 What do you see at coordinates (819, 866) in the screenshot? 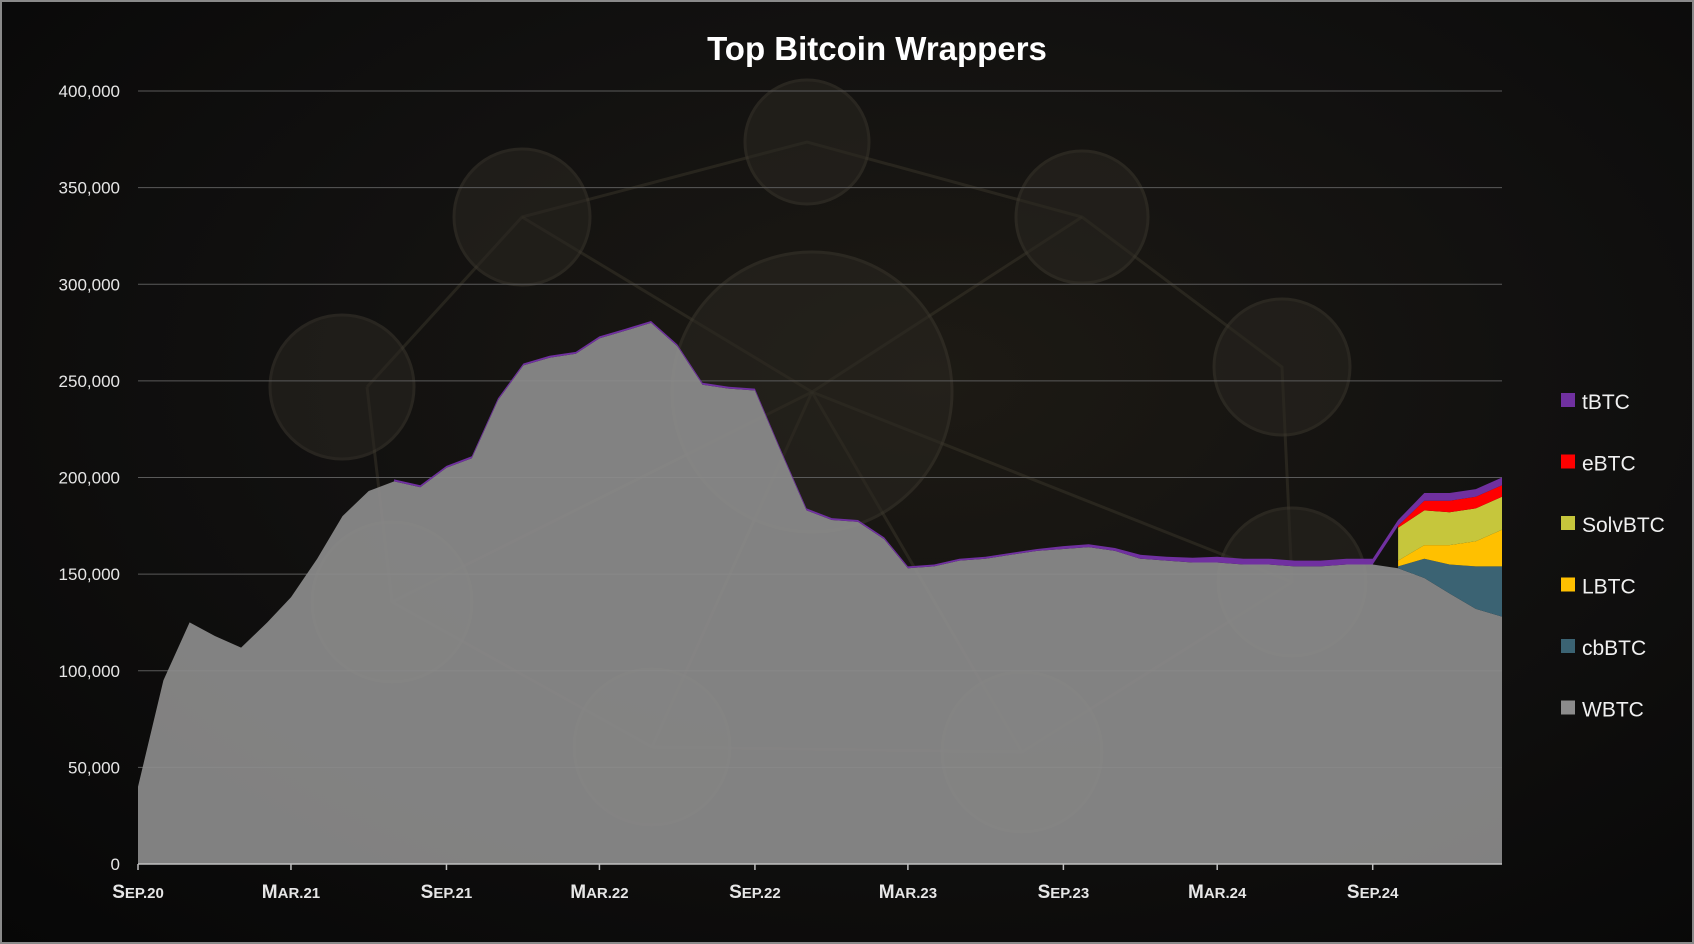
I see `axes` at bounding box center [819, 866].